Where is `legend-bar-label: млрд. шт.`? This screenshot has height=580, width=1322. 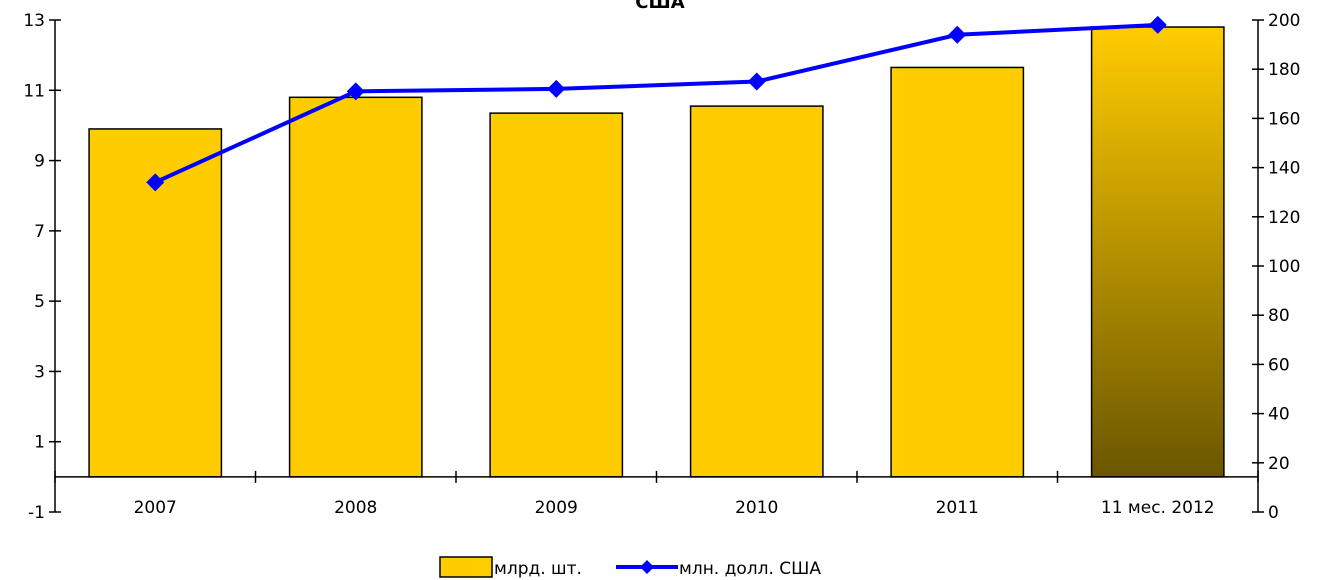 legend-bar-label: млрд. шт. is located at coordinates (538, 569).